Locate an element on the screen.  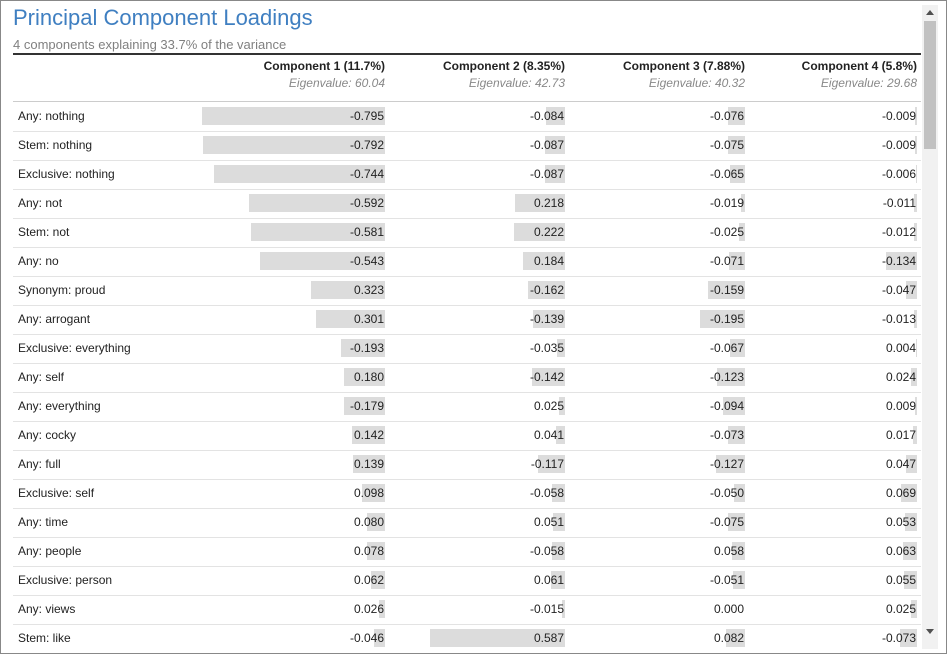
loading-value: -0.193 is located at coordinates (366, 348).